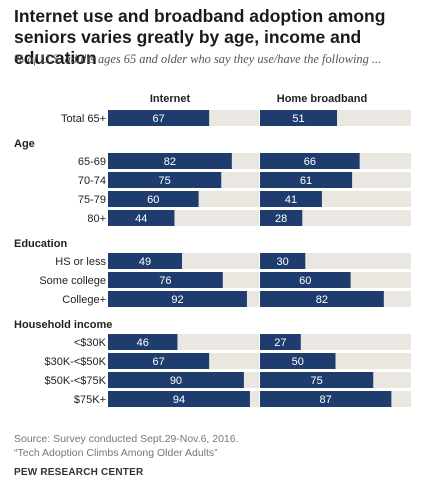 The image size is (436, 488). Describe the element at coordinates (83, 119) in the screenshot. I see `category-label: Total 65+` at that location.